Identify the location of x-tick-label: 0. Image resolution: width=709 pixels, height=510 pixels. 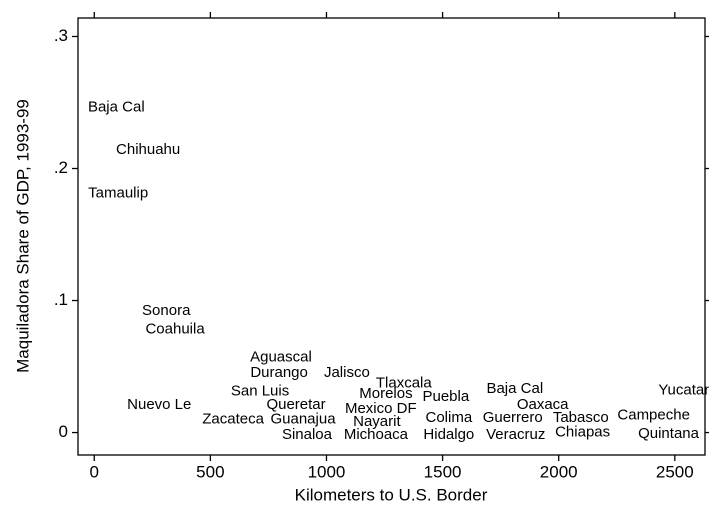
(94, 471).